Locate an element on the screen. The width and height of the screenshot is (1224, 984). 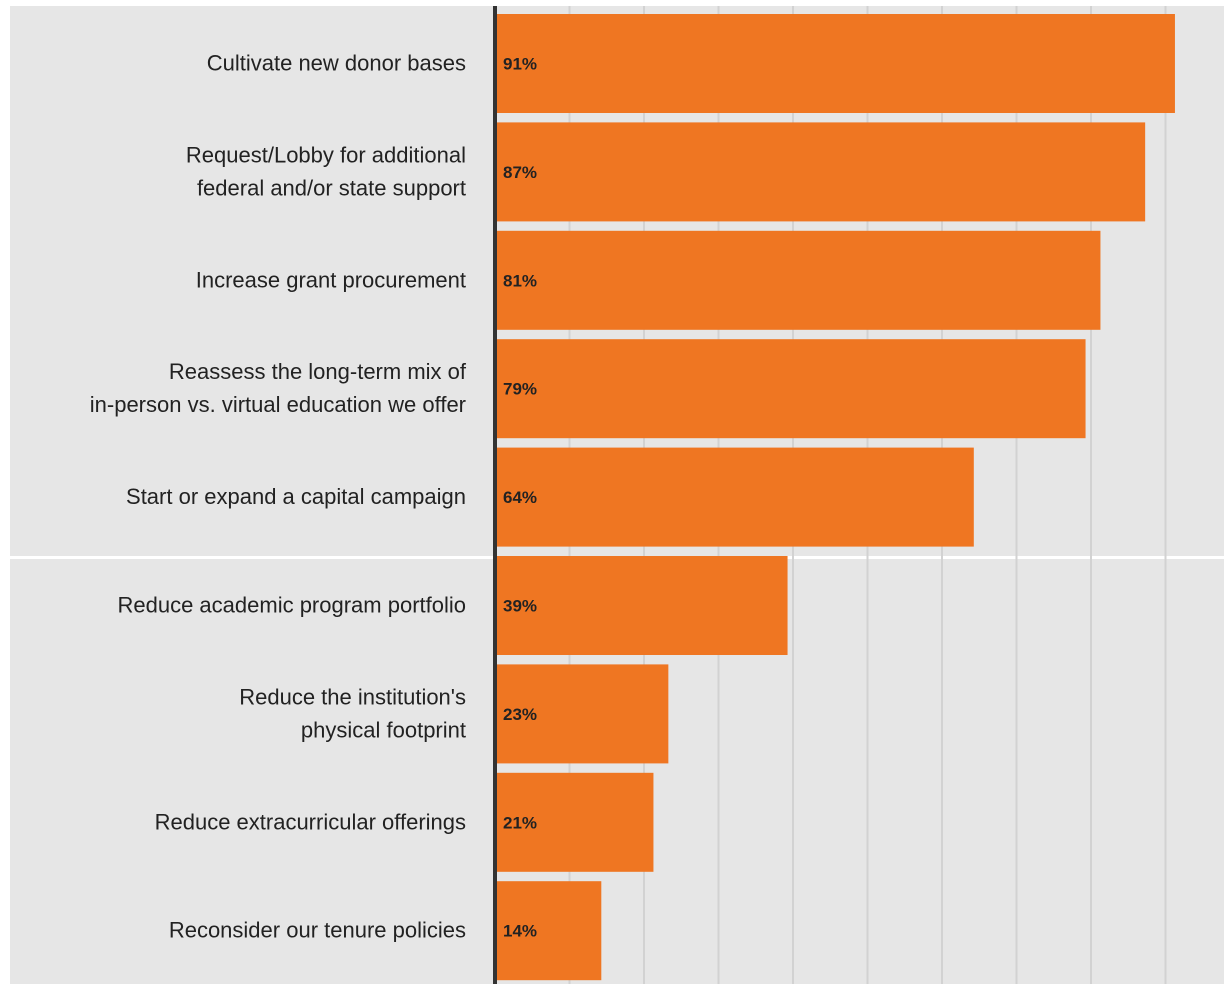
value-label: 39% is located at coordinates (520, 606).